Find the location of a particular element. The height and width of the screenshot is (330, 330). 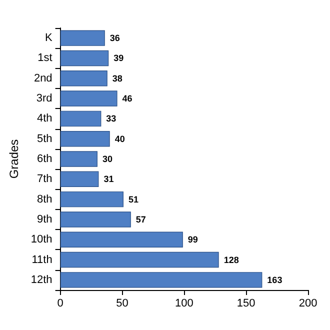

data-label: 36 is located at coordinates (115, 38).